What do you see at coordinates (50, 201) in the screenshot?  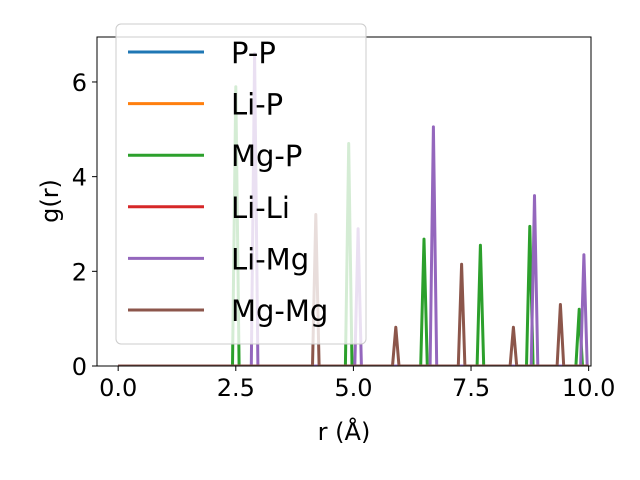 I see `y-axis-label: g(r)` at bounding box center [50, 201].